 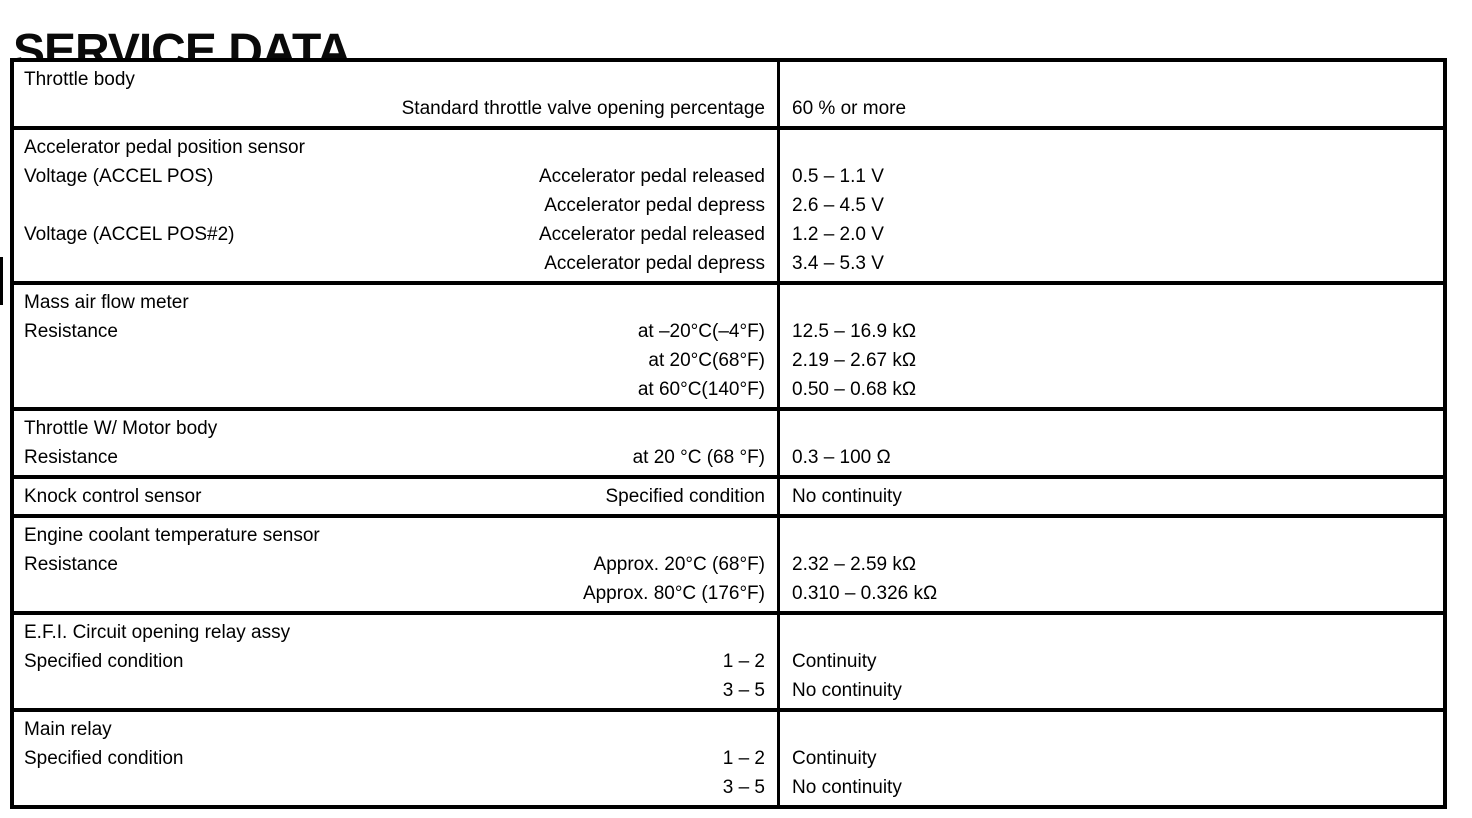 What do you see at coordinates (172, 535) in the screenshot?
I see `spec-label: Engine coolant temperature sensor` at bounding box center [172, 535].